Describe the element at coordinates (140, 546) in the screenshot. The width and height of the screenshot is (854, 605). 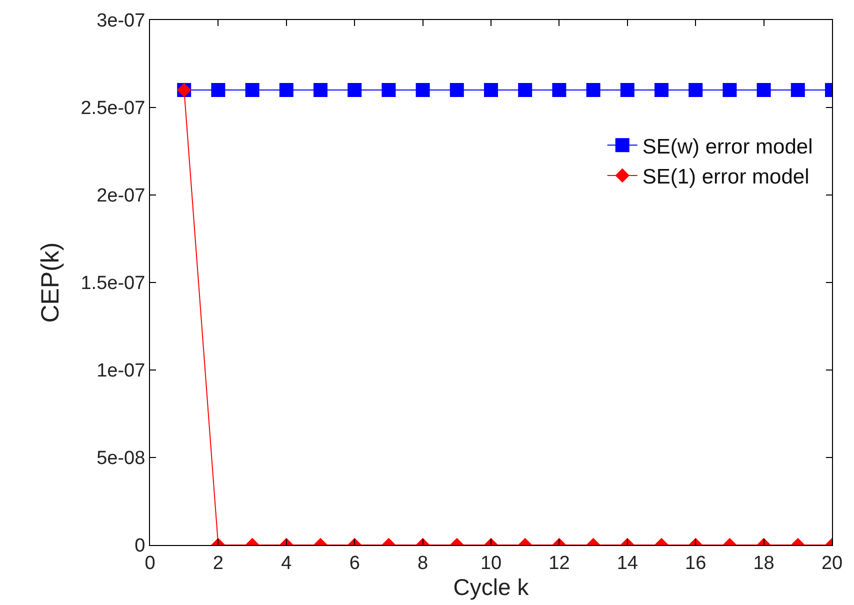
I see `y-tick-label: 0` at that location.